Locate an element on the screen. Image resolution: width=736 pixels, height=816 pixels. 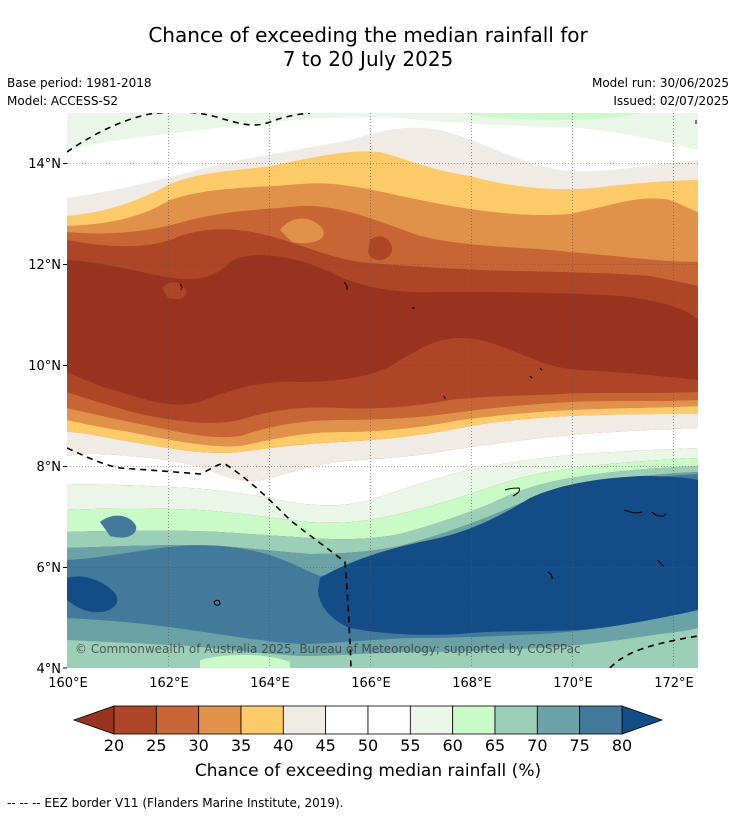
colorbar-tick-label: 25 is located at coordinates (156, 745).